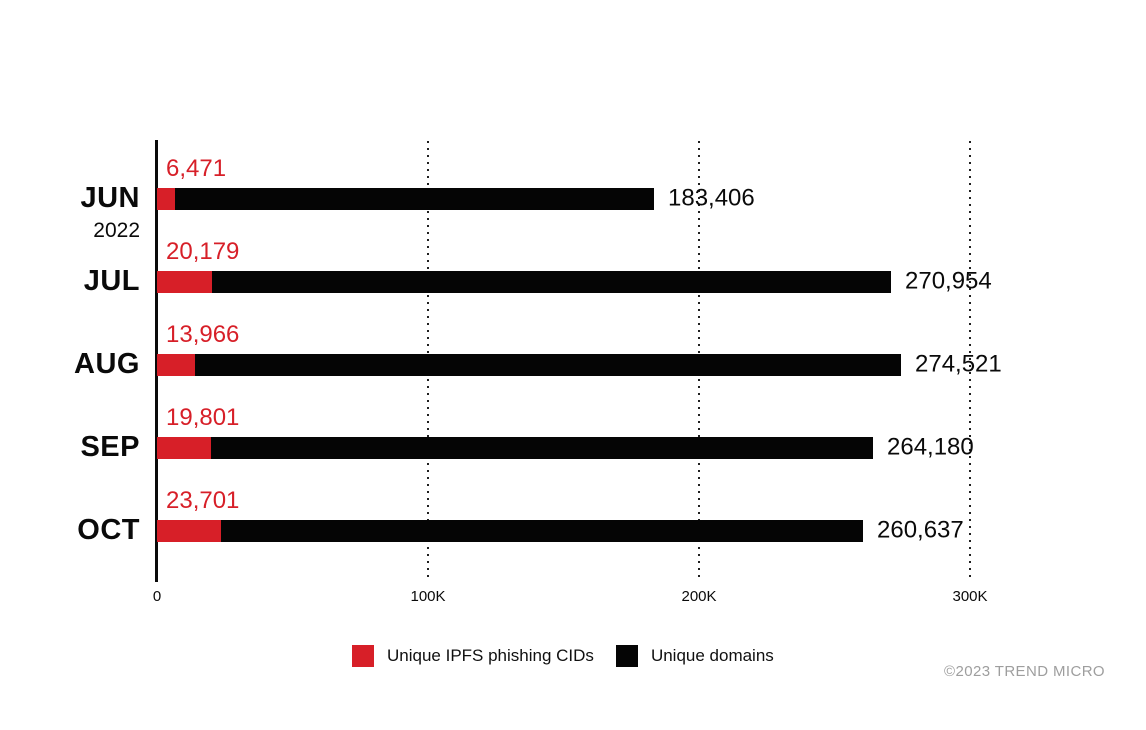 The height and width of the screenshot is (730, 1146). What do you see at coordinates (699, 596) in the screenshot?
I see `x-tick-label: 200K` at bounding box center [699, 596].